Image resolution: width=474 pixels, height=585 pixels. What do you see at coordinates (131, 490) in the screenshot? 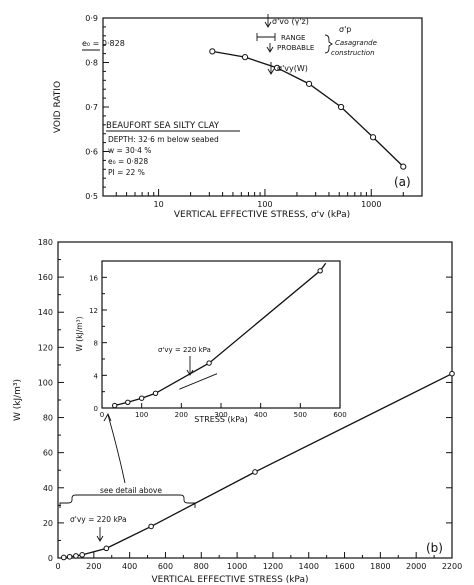
I see `chart-b-detail-label: see detail above` at bounding box center [131, 490].